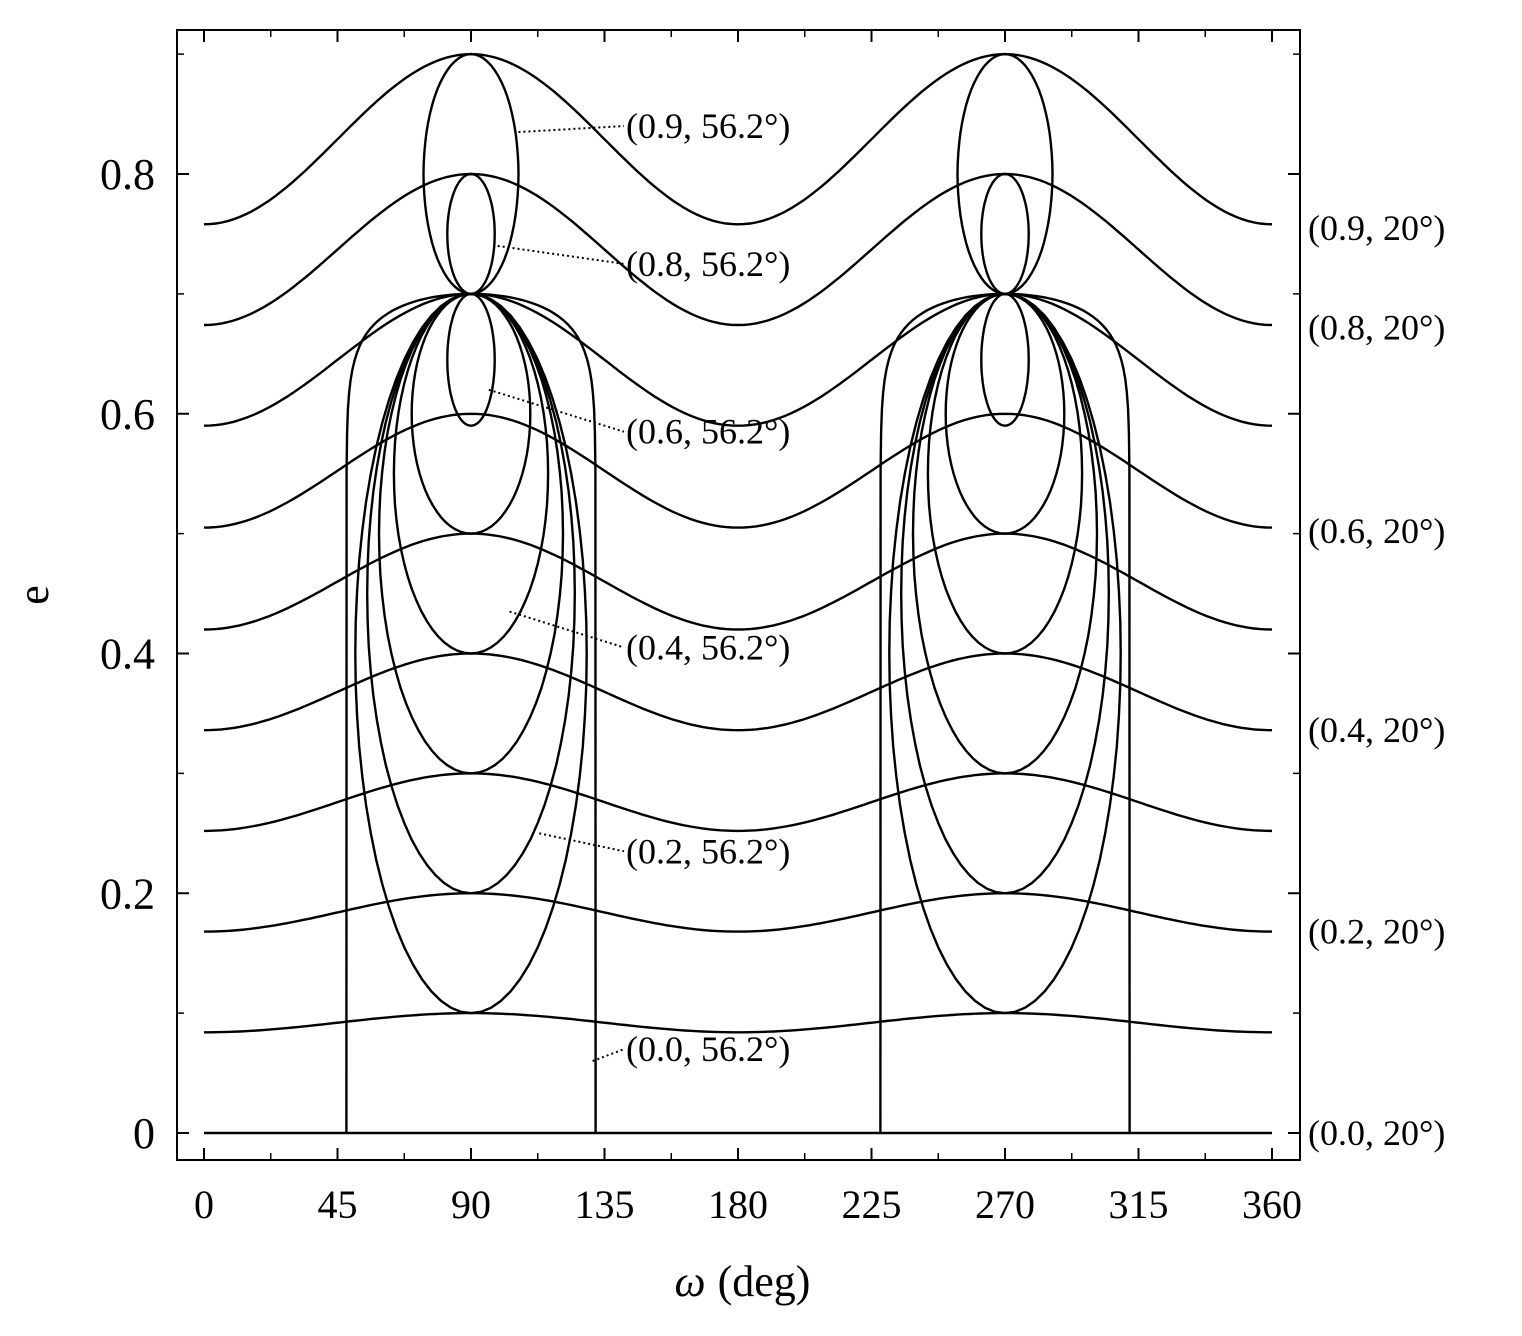  I want to click on y-tick-label: 0.8, so click(127, 174).